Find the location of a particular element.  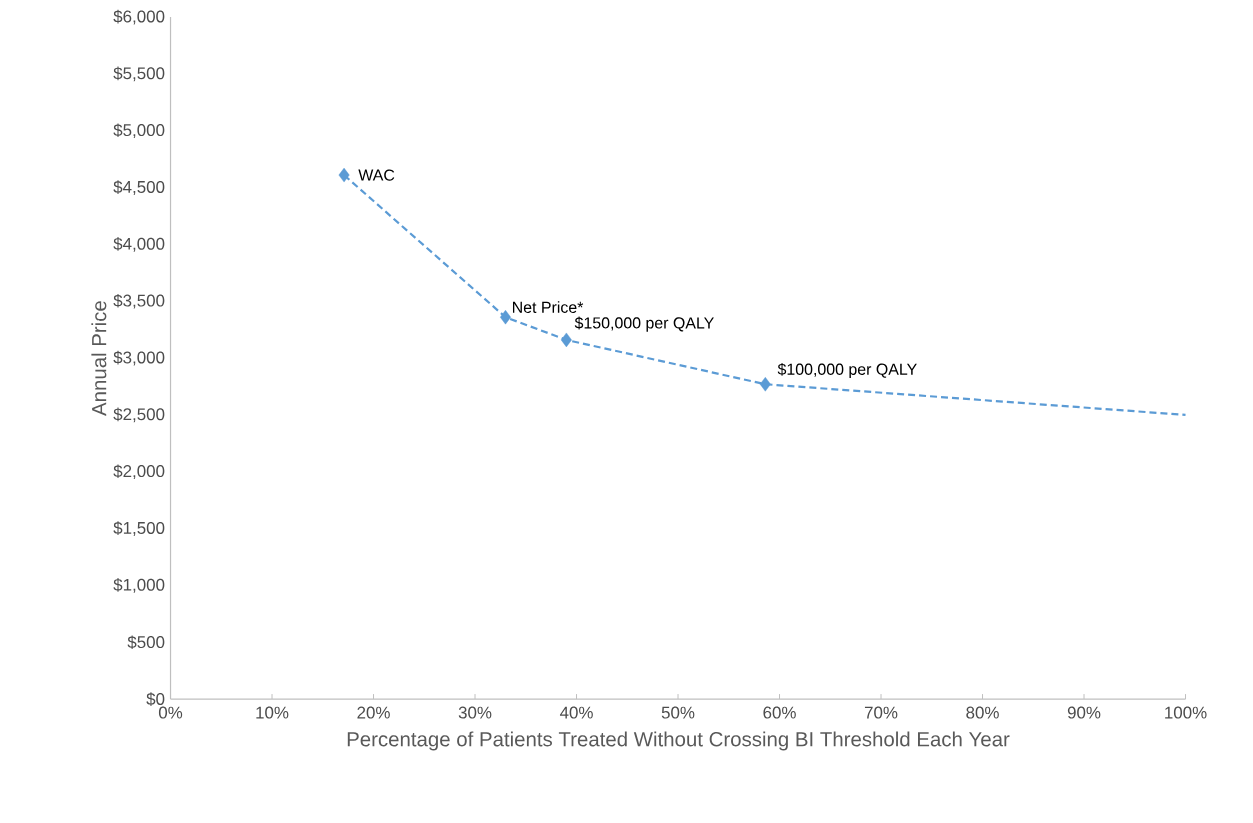

y-tick-label: $5,000 is located at coordinates (139, 131).